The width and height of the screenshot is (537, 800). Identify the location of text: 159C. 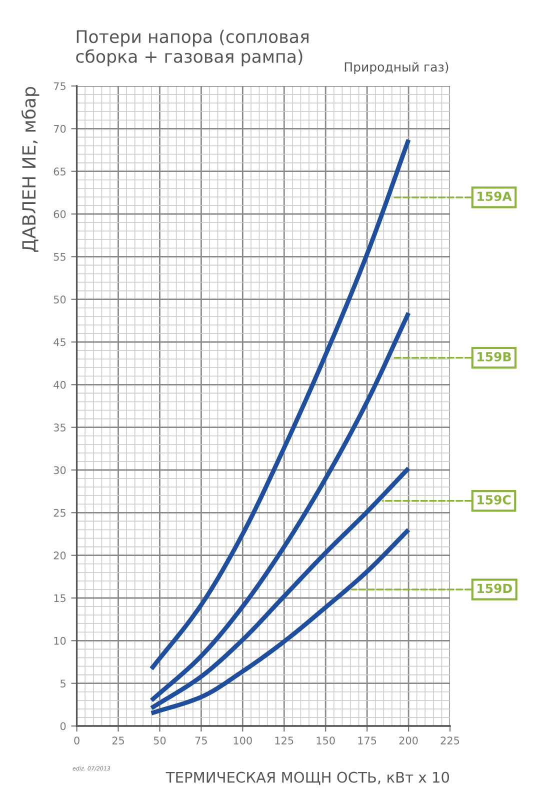
(494, 499).